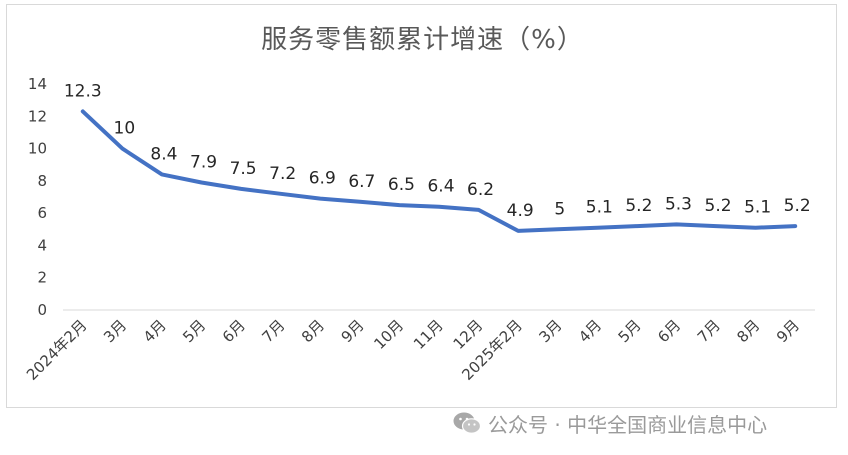  I want to click on watermark: 公众号 · 中华全国商业信息中心, so click(609, 423).